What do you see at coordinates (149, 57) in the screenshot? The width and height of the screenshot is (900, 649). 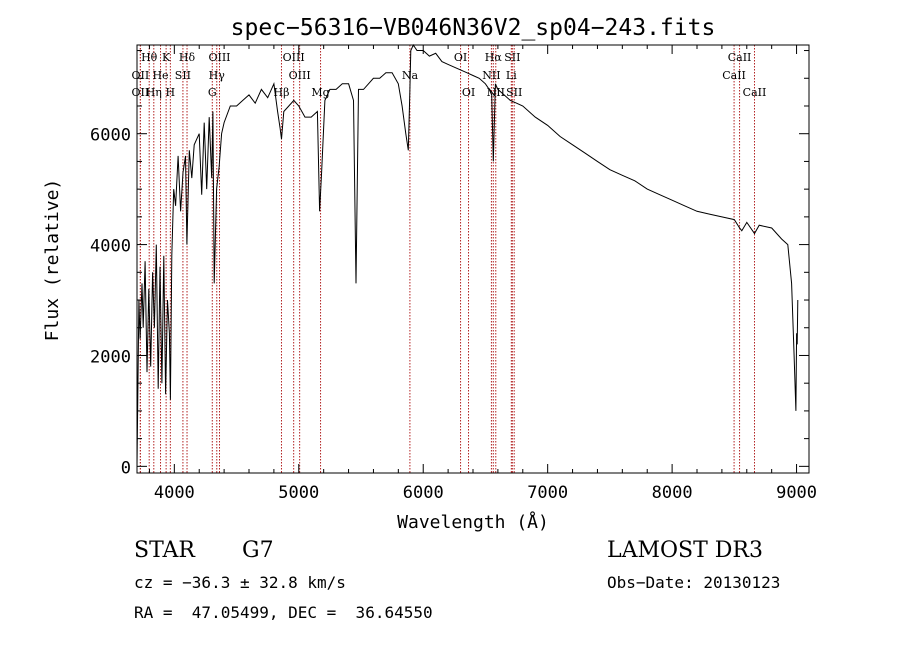 I see `line-label-0: Hθ` at bounding box center [149, 57].